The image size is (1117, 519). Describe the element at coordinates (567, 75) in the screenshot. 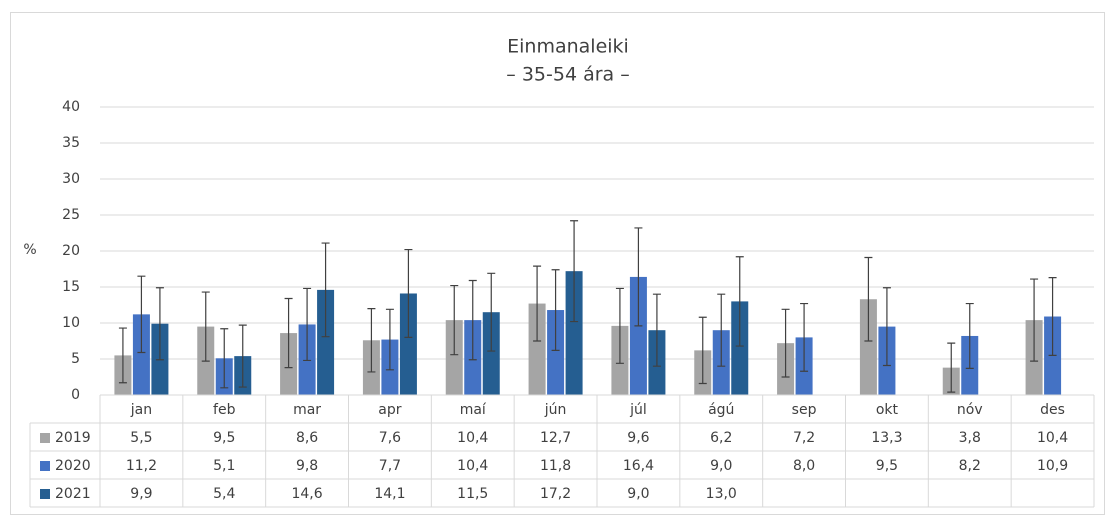

I see `chart-subtitle: – 35-54 ára –` at that location.